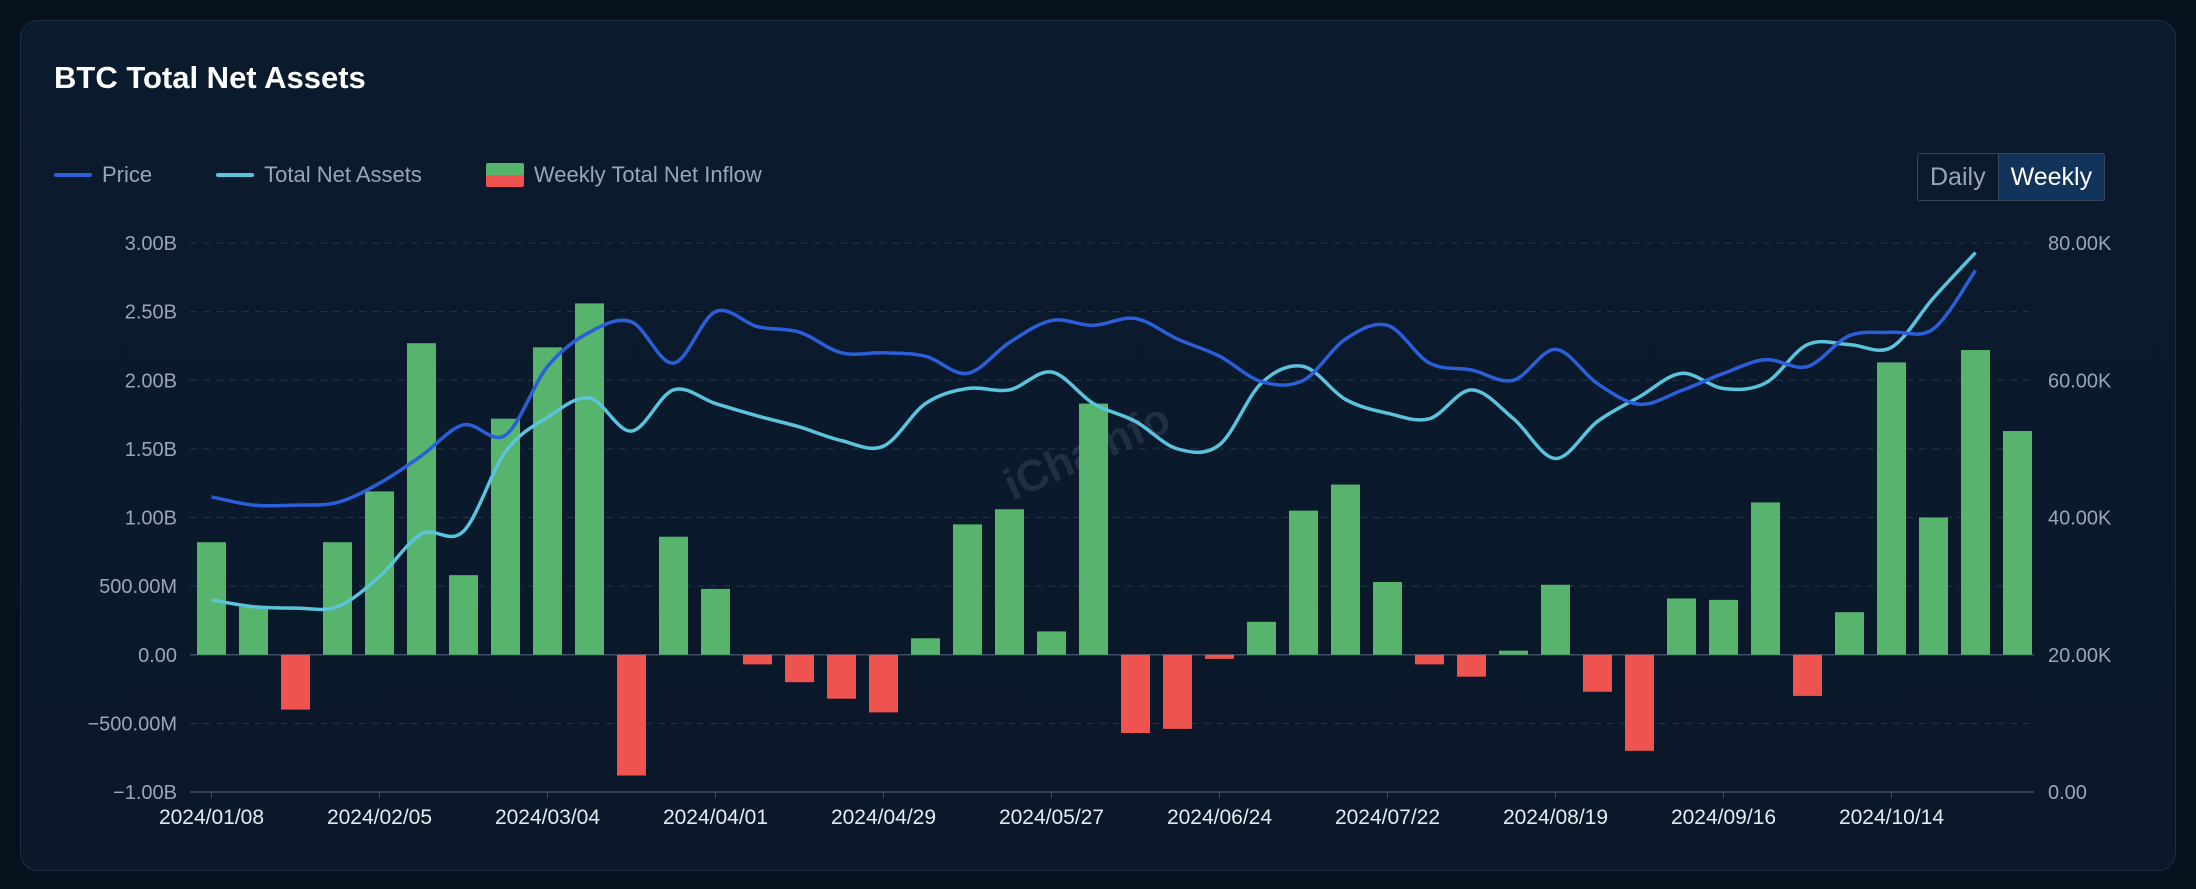 The image size is (2196, 889). What do you see at coordinates (2067, 793) in the screenshot?
I see `y-tick-right: 0.00` at bounding box center [2067, 793].